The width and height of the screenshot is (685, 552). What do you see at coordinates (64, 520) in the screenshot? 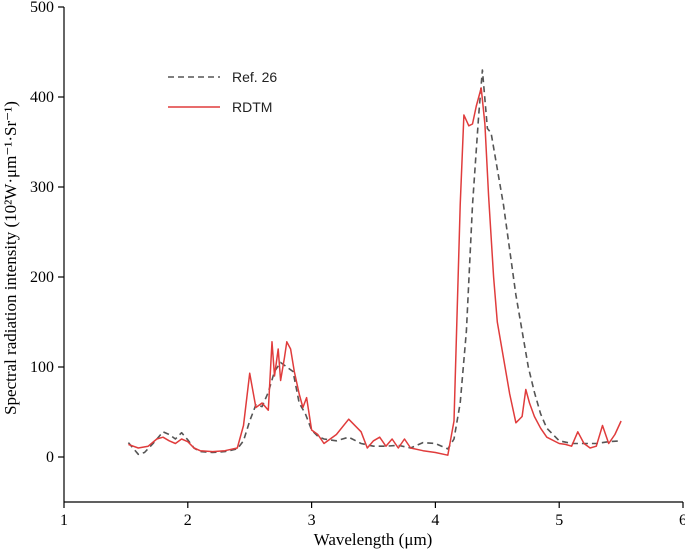
I see `x-tick-label: 1` at bounding box center [64, 520].